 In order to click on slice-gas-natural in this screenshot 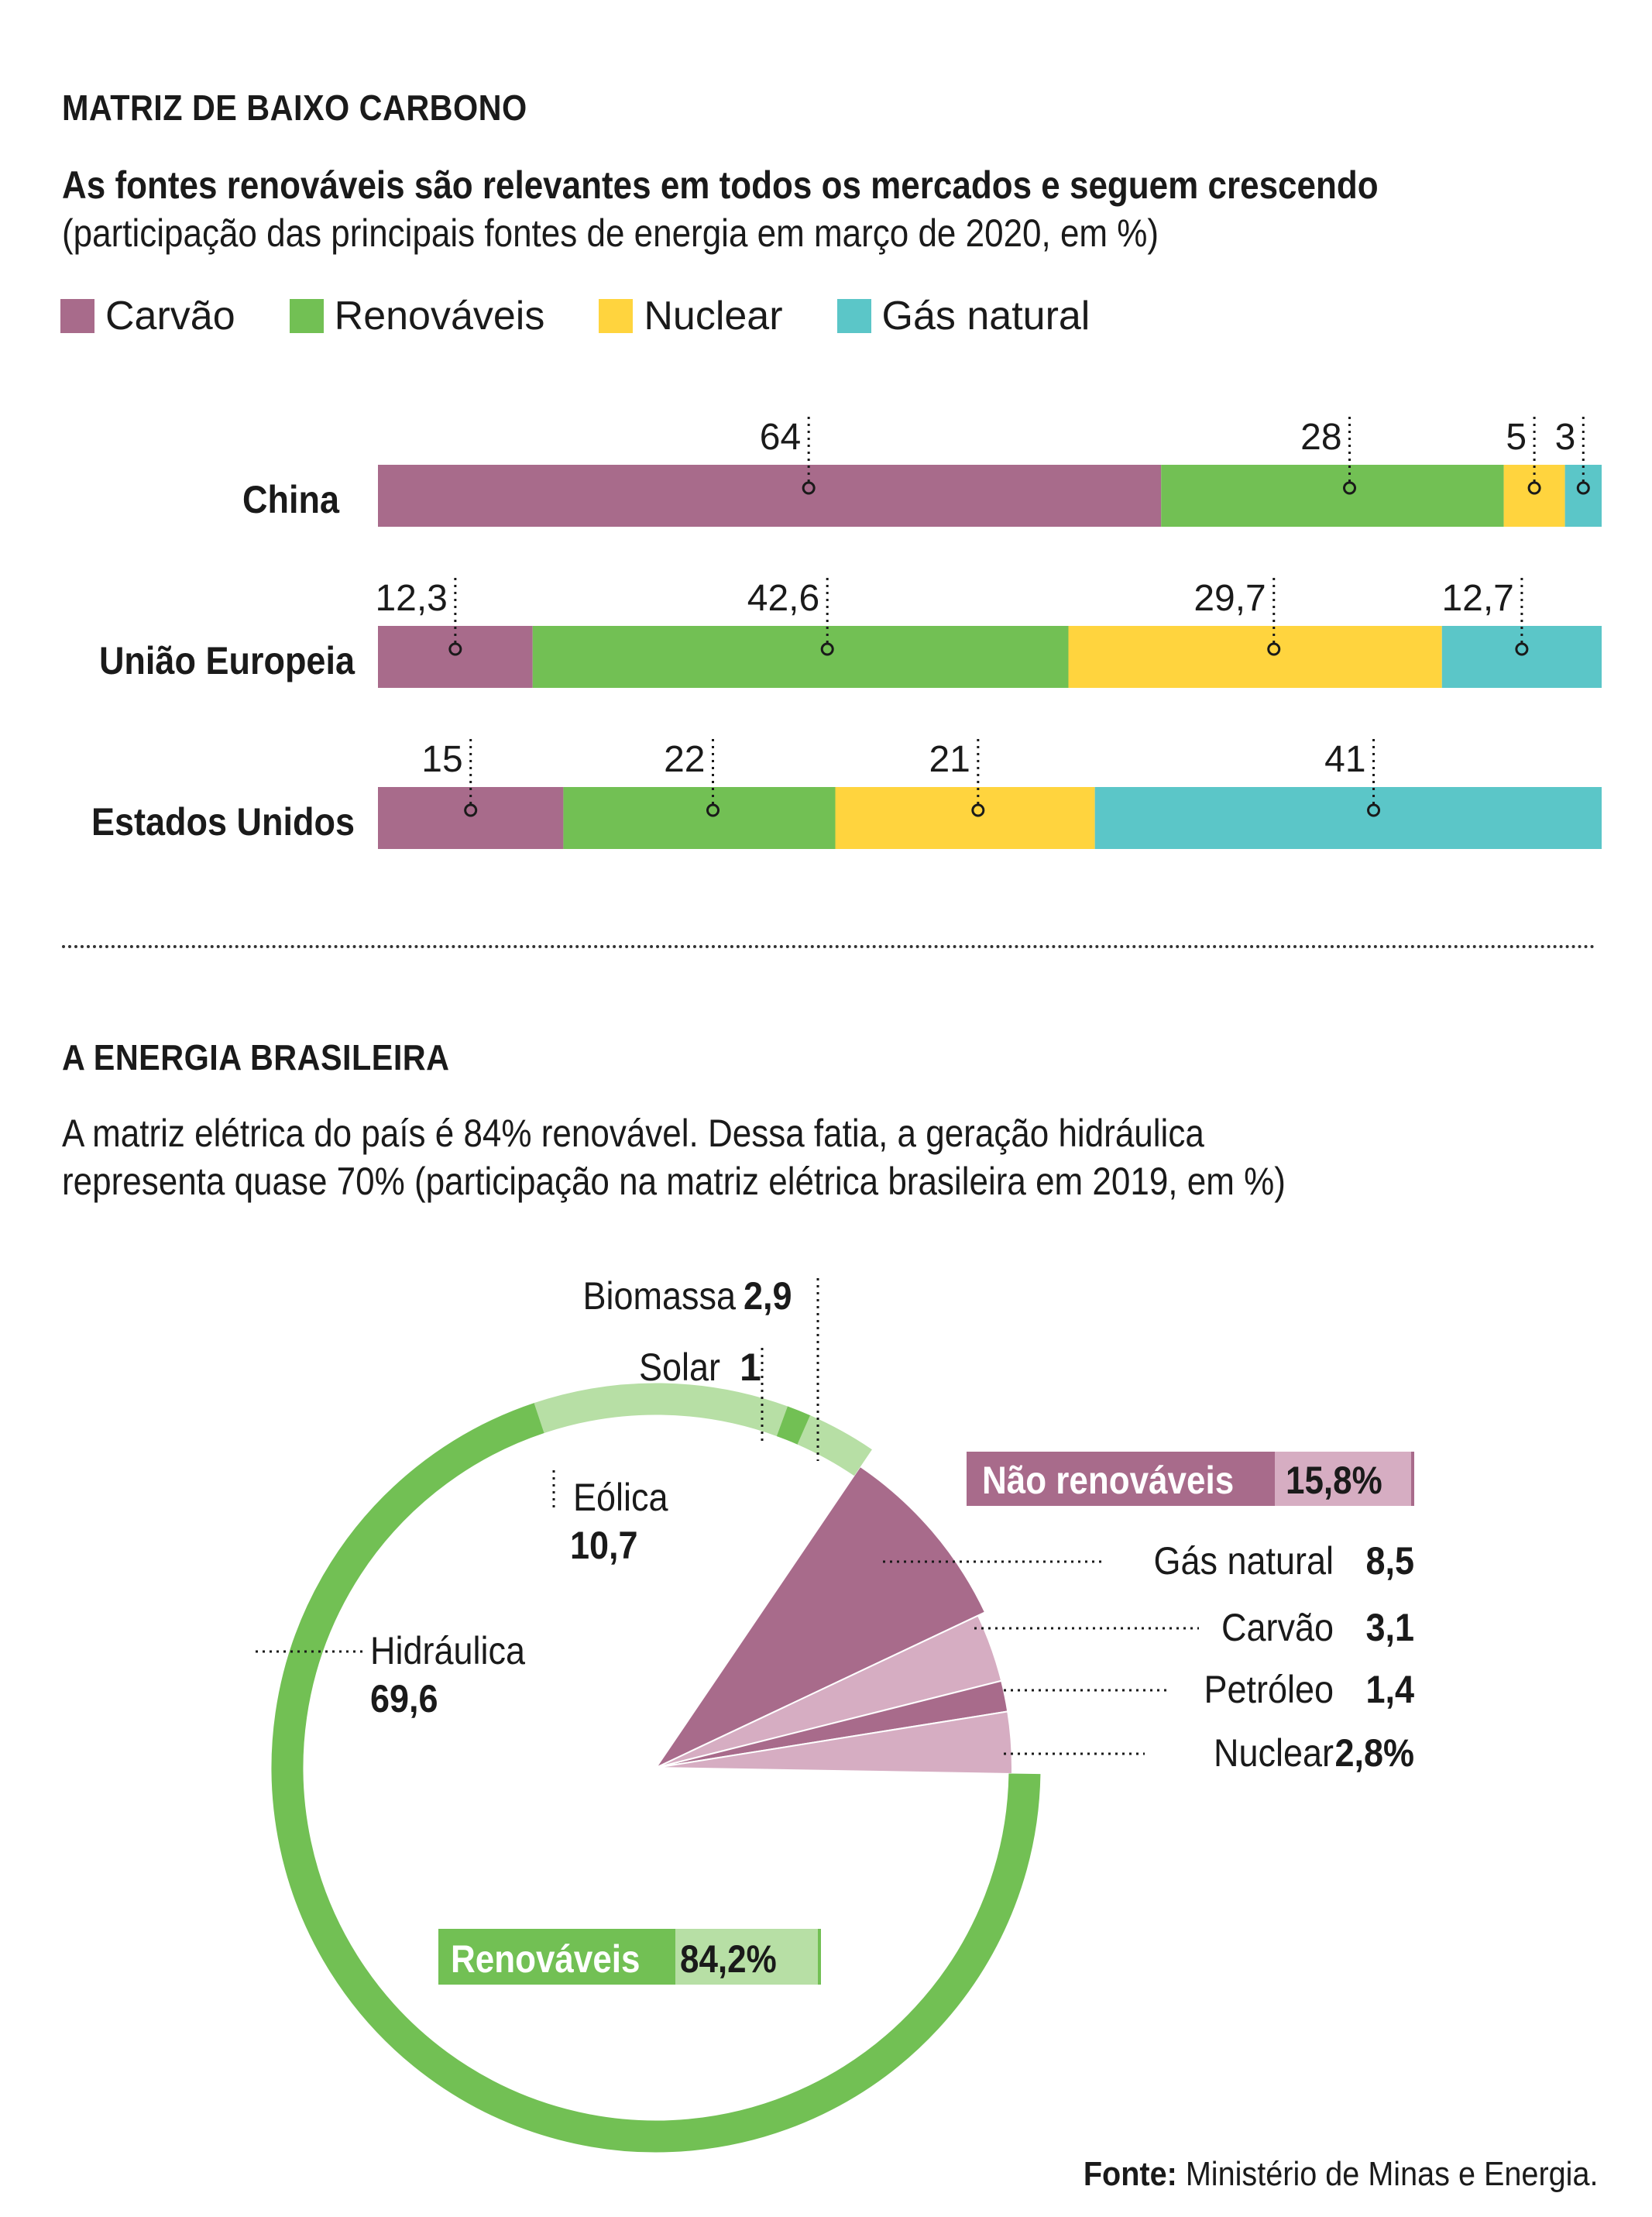, I will do `click(820, 1617)`.